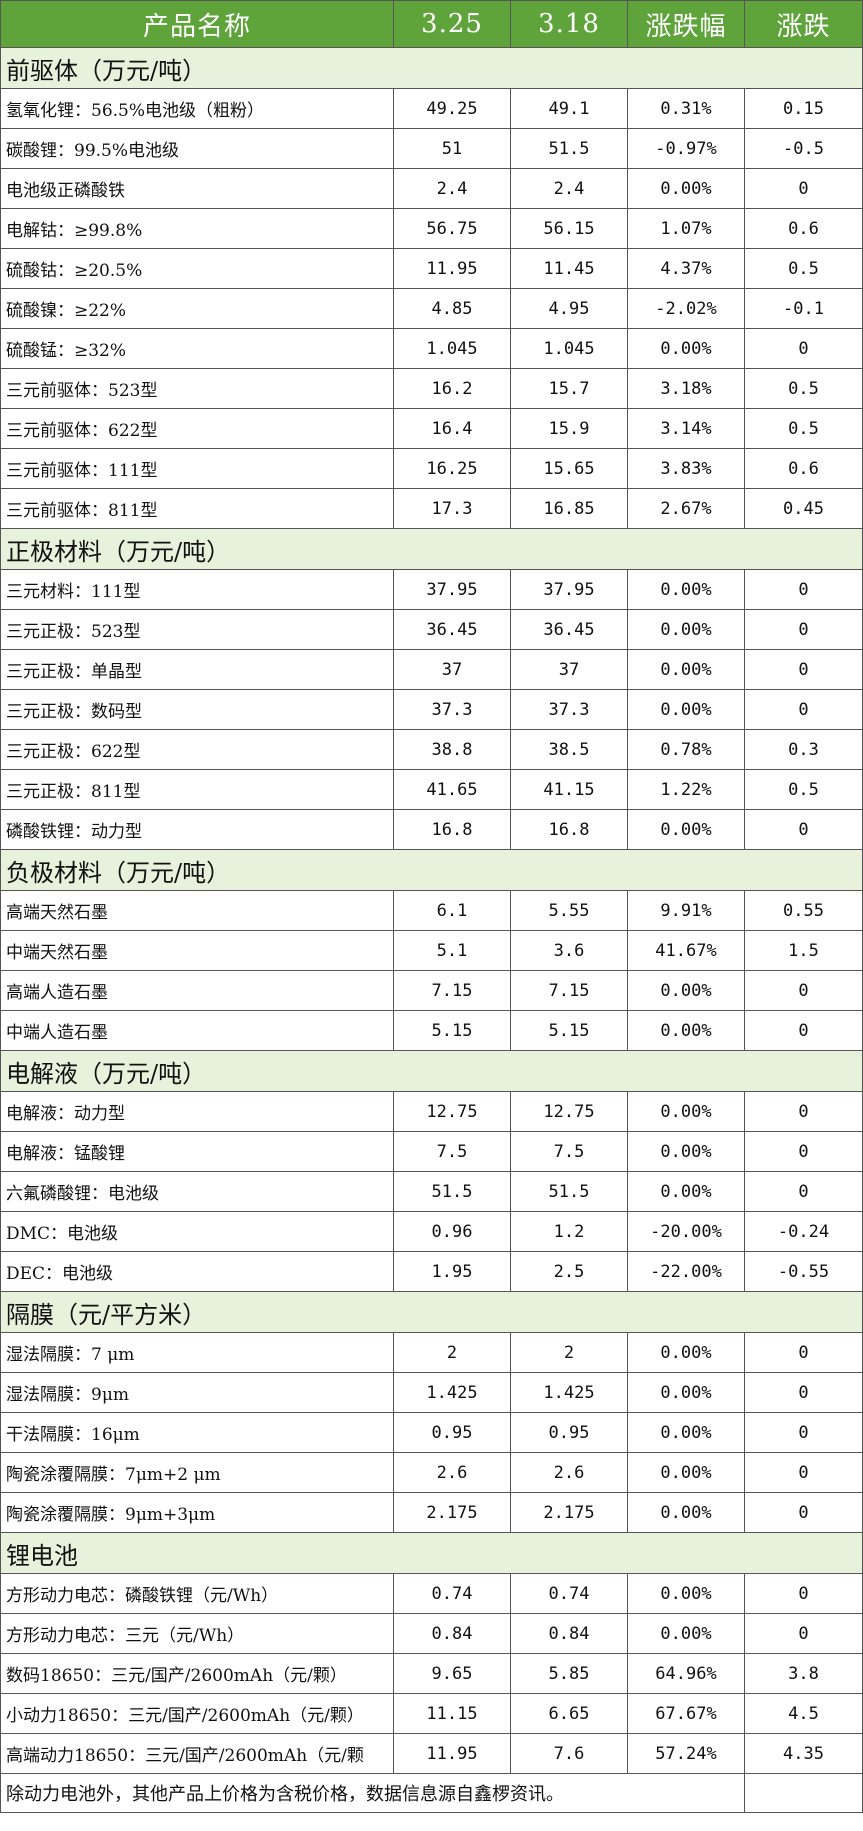 The image size is (863, 1831). I want to click on section-row: 正极材料（万元/吨）, so click(431, 549).